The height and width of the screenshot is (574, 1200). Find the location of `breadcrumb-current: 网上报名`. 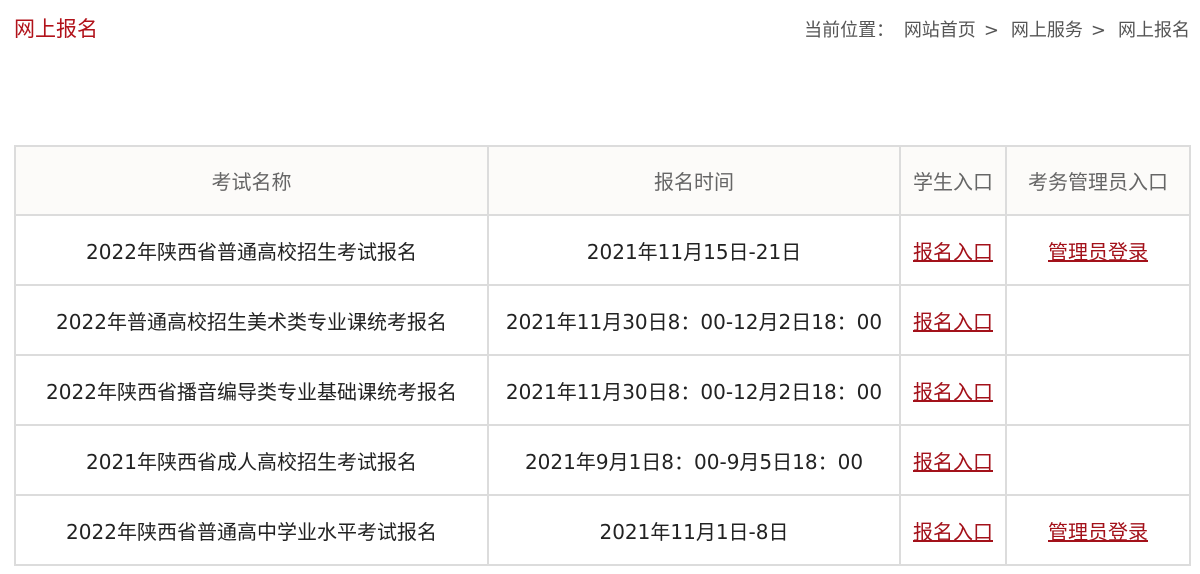

breadcrumb-current: 网上报名 is located at coordinates (1154, 30).